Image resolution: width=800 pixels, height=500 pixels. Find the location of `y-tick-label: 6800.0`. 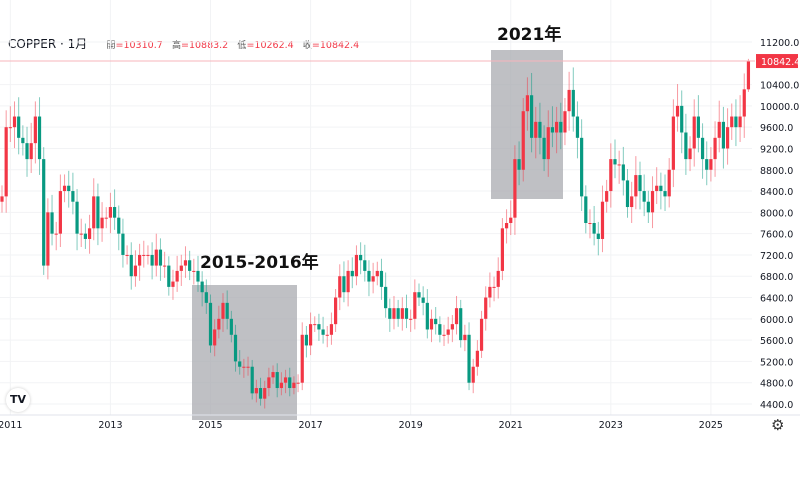

y-tick-label: 6800.0 is located at coordinates (776, 277).